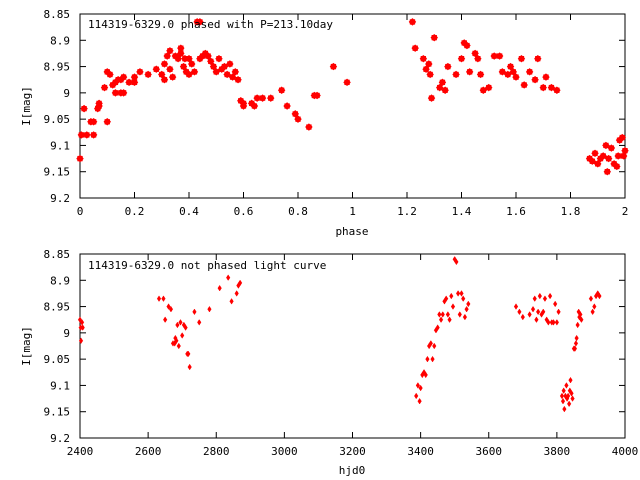  What do you see at coordinates (135, 211) in the screenshot?
I see `phased-x-tick-label: 0.2` at bounding box center [135, 211].